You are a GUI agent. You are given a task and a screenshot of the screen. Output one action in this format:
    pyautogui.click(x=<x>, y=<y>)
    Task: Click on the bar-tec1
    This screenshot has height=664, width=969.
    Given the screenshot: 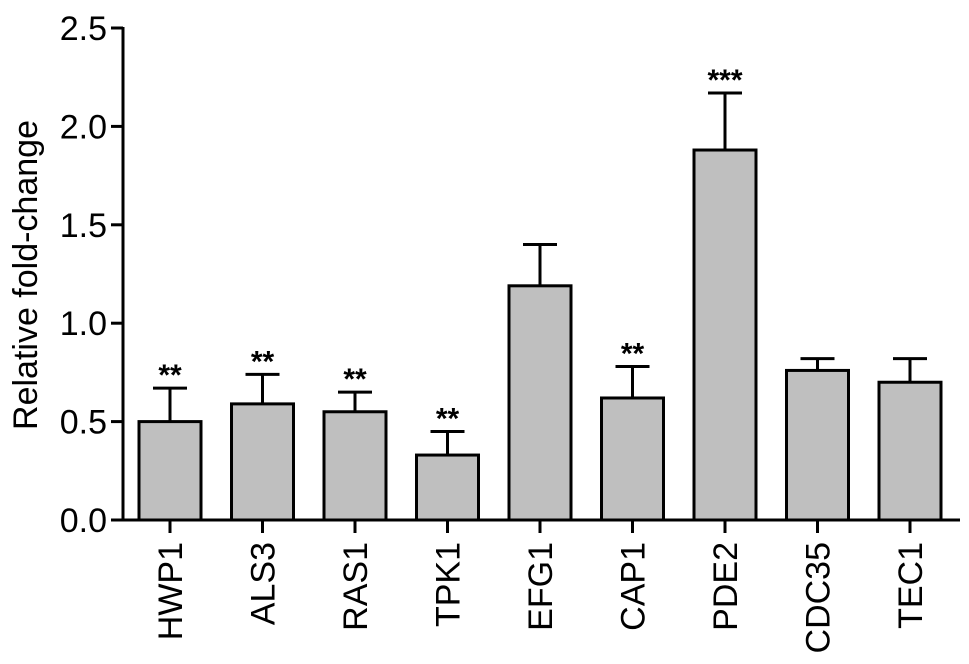 What is the action you would take?
    pyautogui.click(x=910, y=451)
    